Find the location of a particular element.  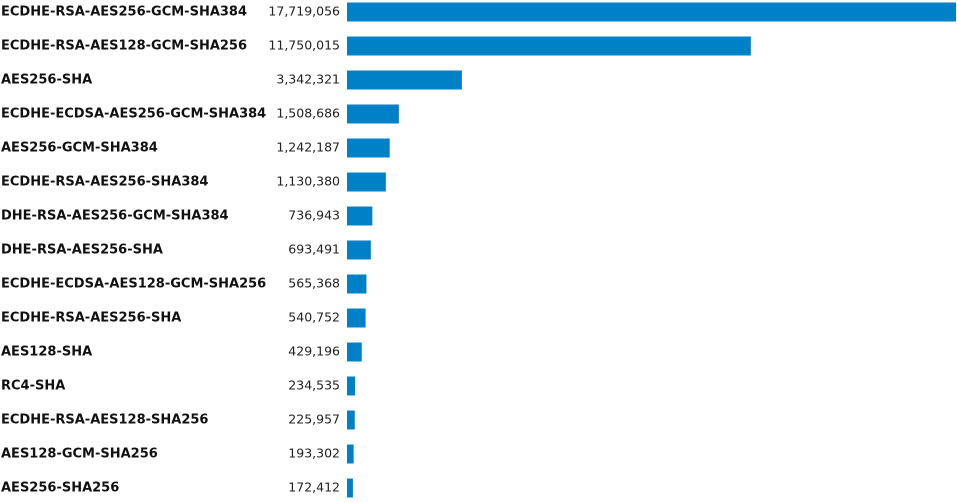

bar-row: ECDHE-RSA-AES256-SHA 540,752 is located at coordinates (183, 318).